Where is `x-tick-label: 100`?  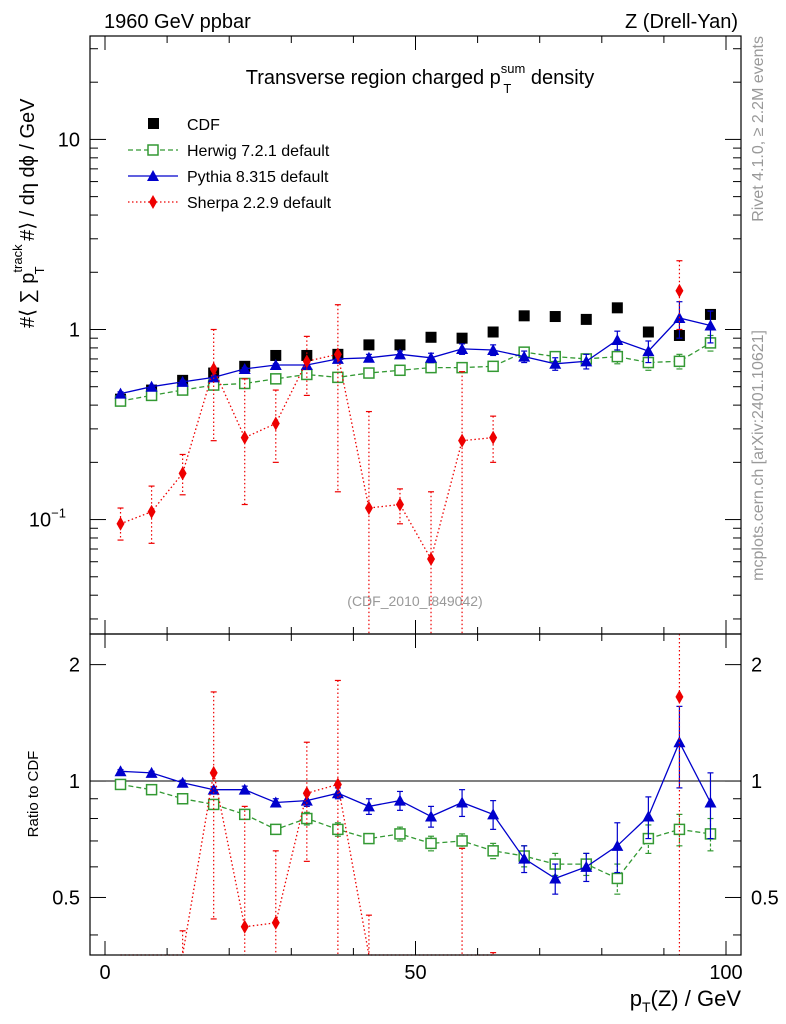
x-tick-label: 100 is located at coordinates (725, 973).